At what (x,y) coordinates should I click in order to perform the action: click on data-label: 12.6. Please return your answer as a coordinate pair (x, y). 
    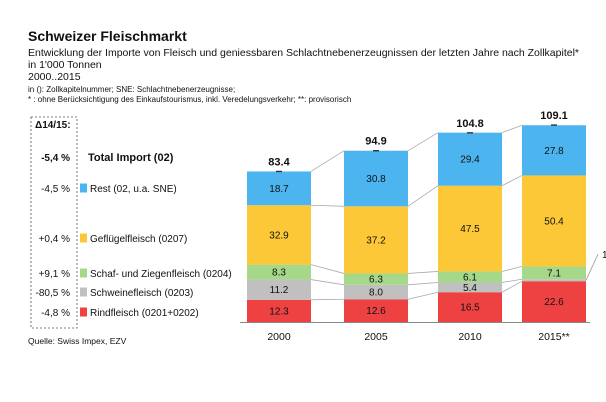
    Looking at the image, I should click on (376, 311).